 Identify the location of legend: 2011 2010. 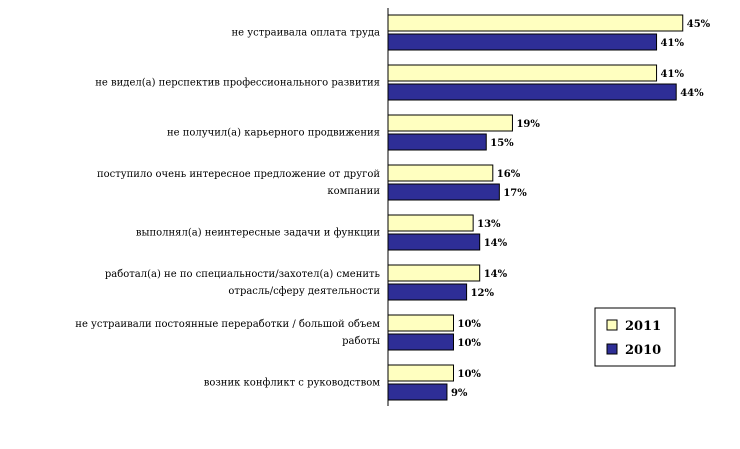
(635, 337).